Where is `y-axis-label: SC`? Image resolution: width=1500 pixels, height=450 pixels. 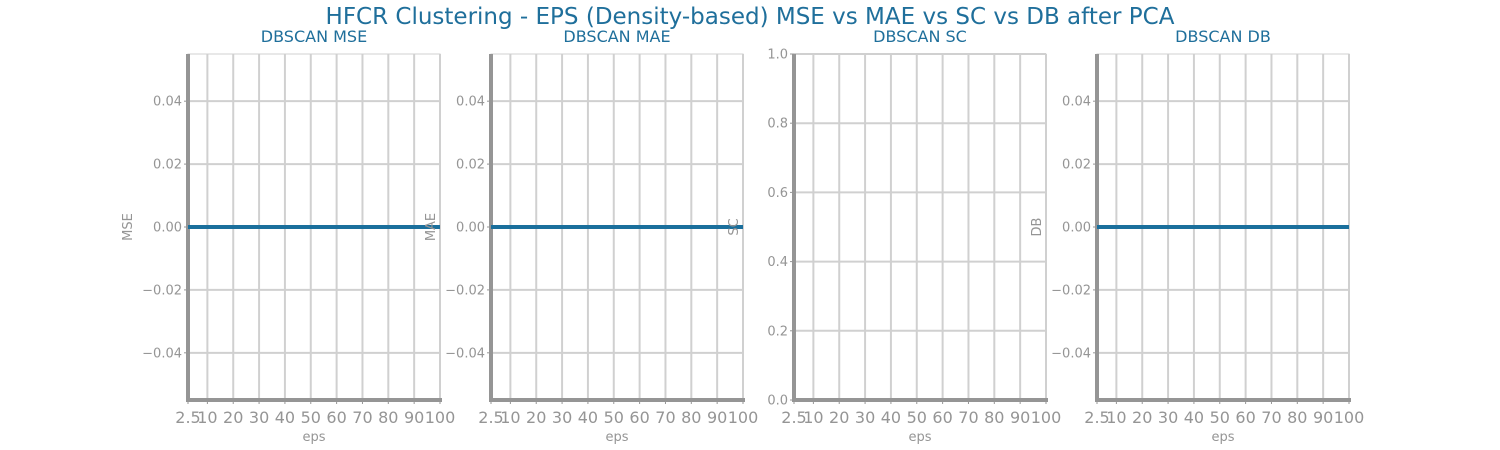
y-axis-label: SC is located at coordinates (734, 226).